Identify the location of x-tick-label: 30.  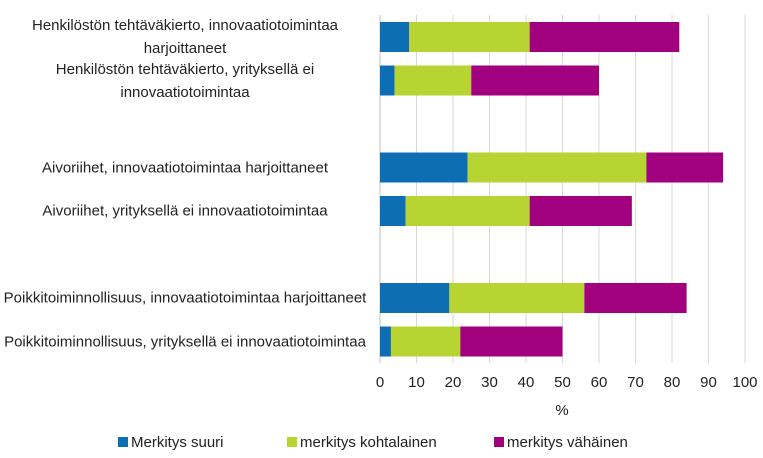
(489, 382).